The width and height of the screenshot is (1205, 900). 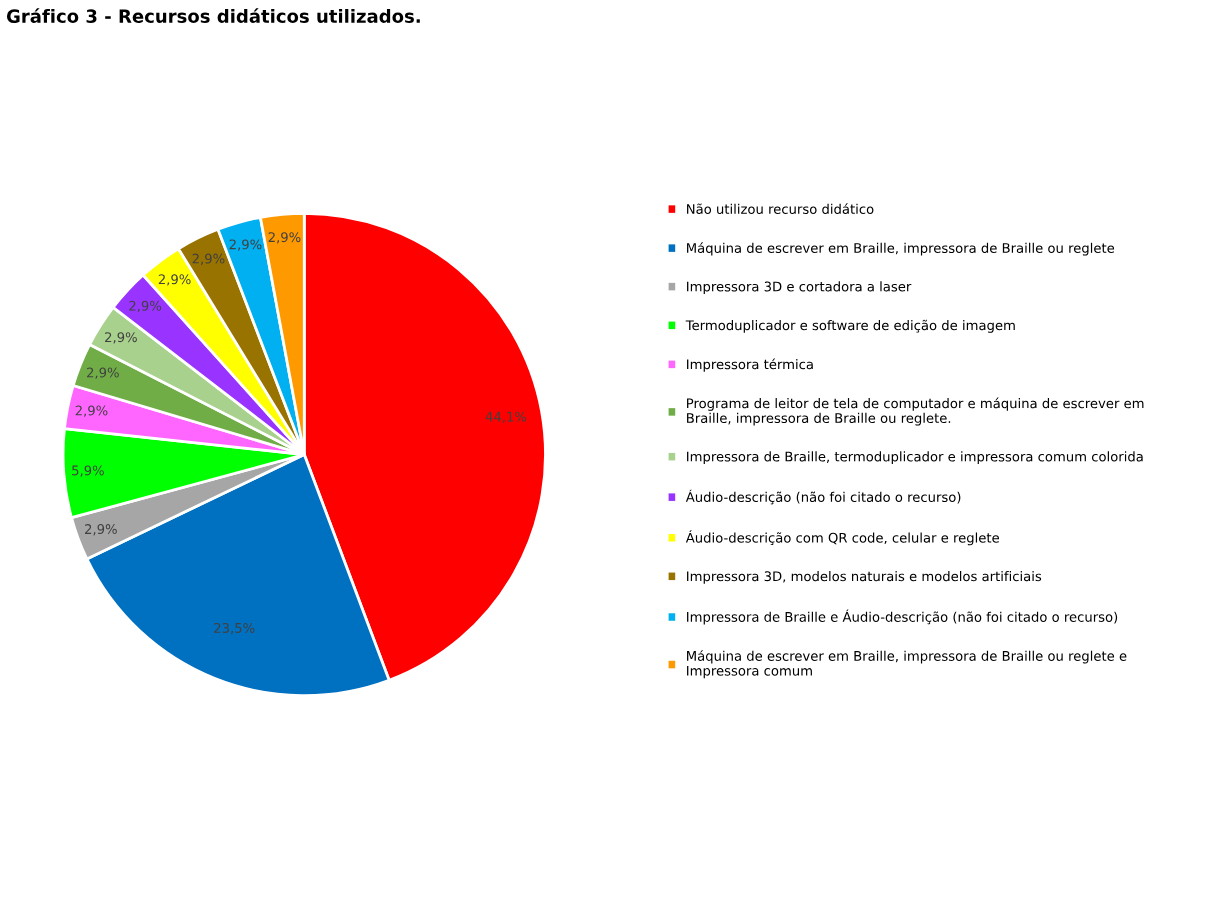 What do you see at coordinates (915, 411) in the screenshot?
I see `legend-label: Programa de leitor de tela de computador e máquina de escrever em Braille, impressora de Braille ou reglete.` at bounding box center [915, 411].